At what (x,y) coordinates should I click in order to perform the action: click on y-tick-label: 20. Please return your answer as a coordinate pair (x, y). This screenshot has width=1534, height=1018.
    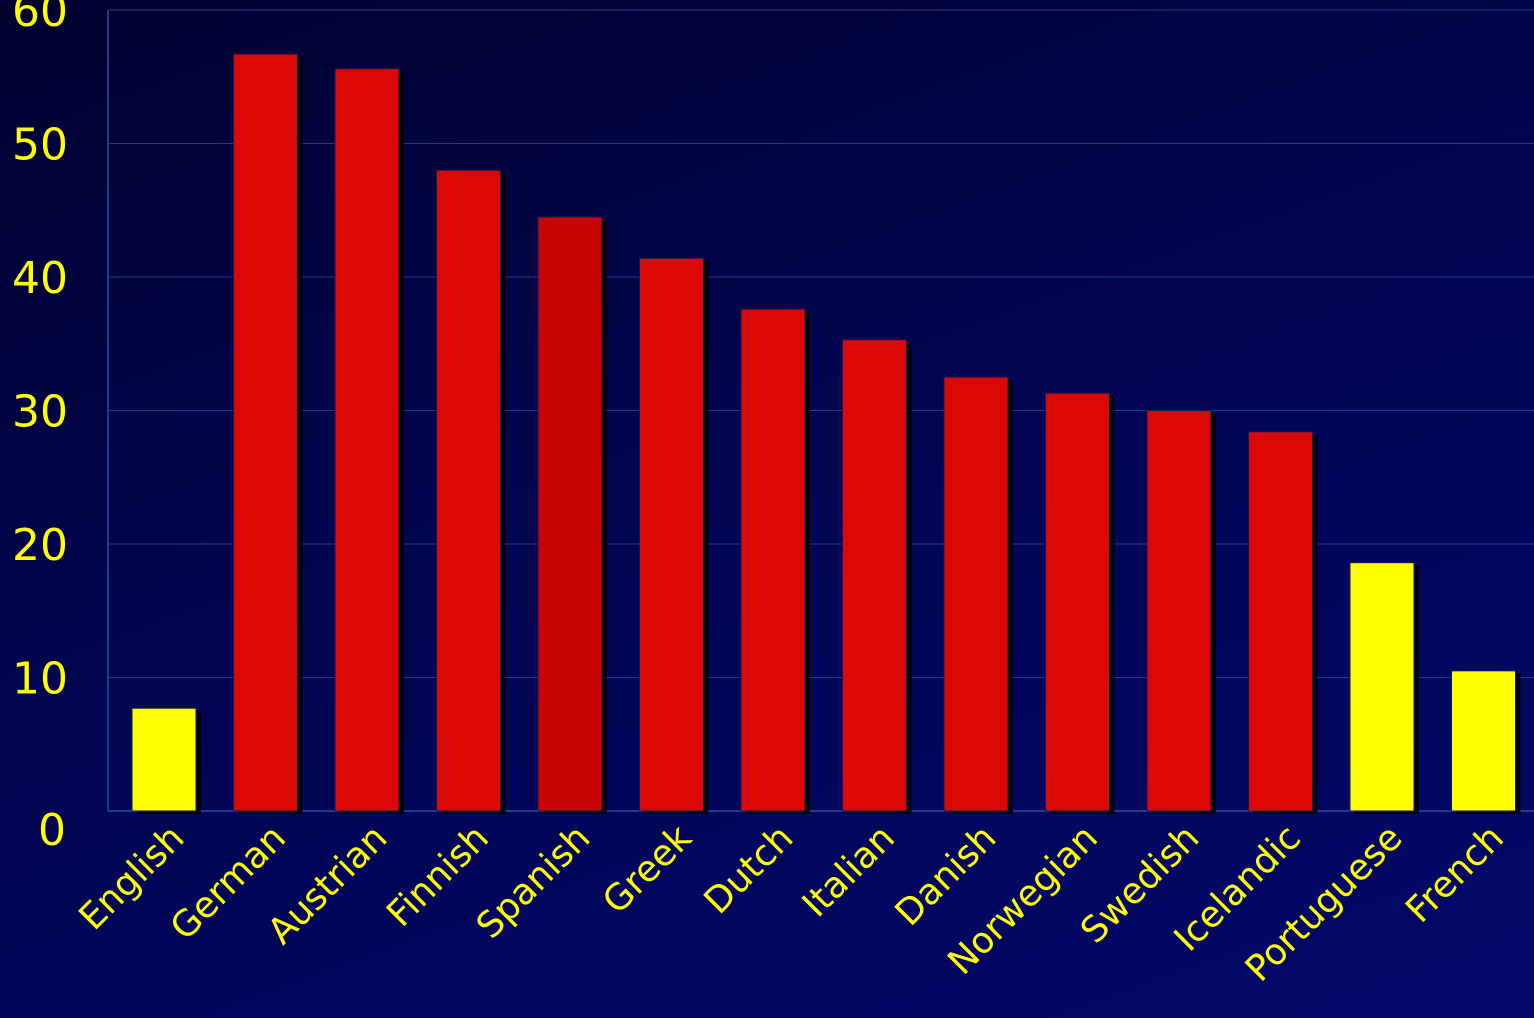
    Looking at the image, I should click on (40, 545).